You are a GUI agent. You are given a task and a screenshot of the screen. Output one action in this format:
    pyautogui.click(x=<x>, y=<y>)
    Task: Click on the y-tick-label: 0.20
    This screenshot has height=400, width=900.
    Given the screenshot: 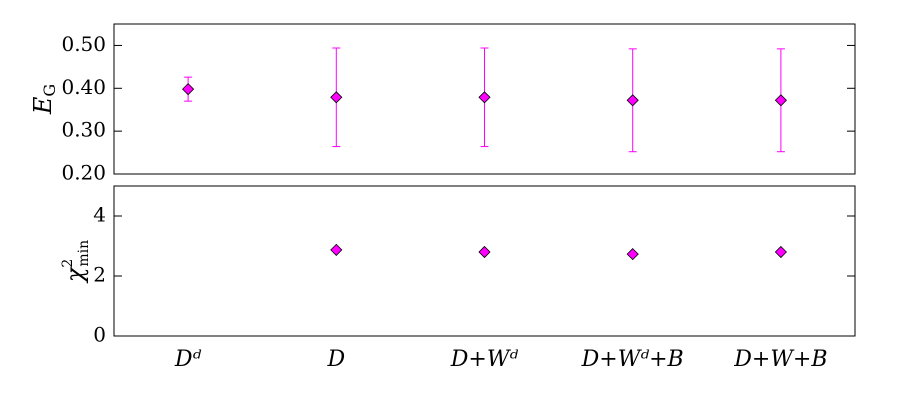 What is the action you would take?
    pyautogui.click(x=83, y=173)
    